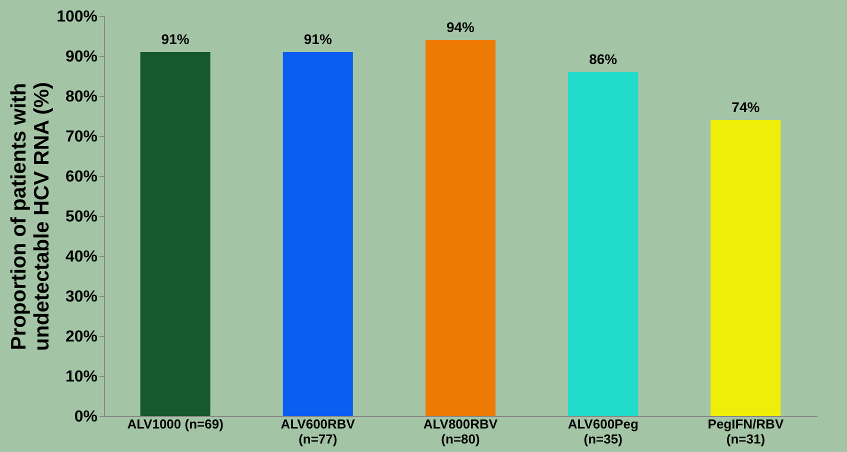  I want to click on x-tick-label: PegIFN/RBV (n=31), so click(746, 431).